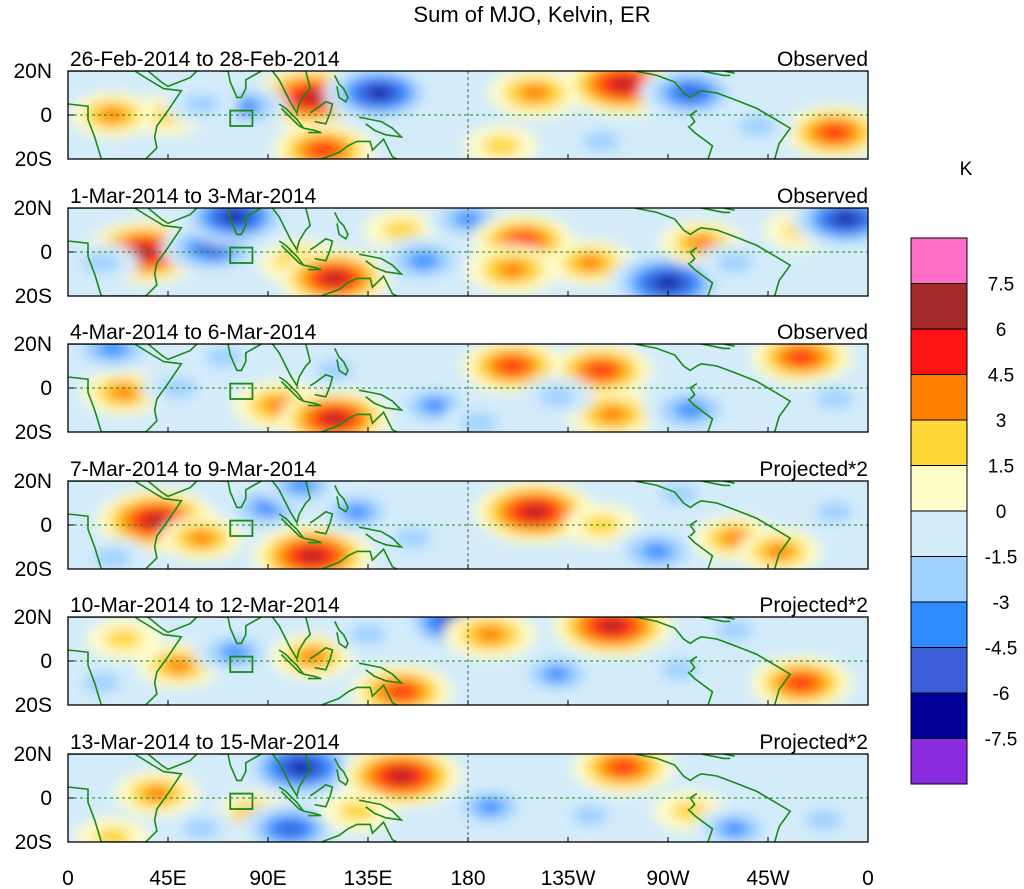  I want to click on panel-2: 20N 0 20S 1-Mar-2014 to 3-Mar-2014 Observed, so click(441, 246).